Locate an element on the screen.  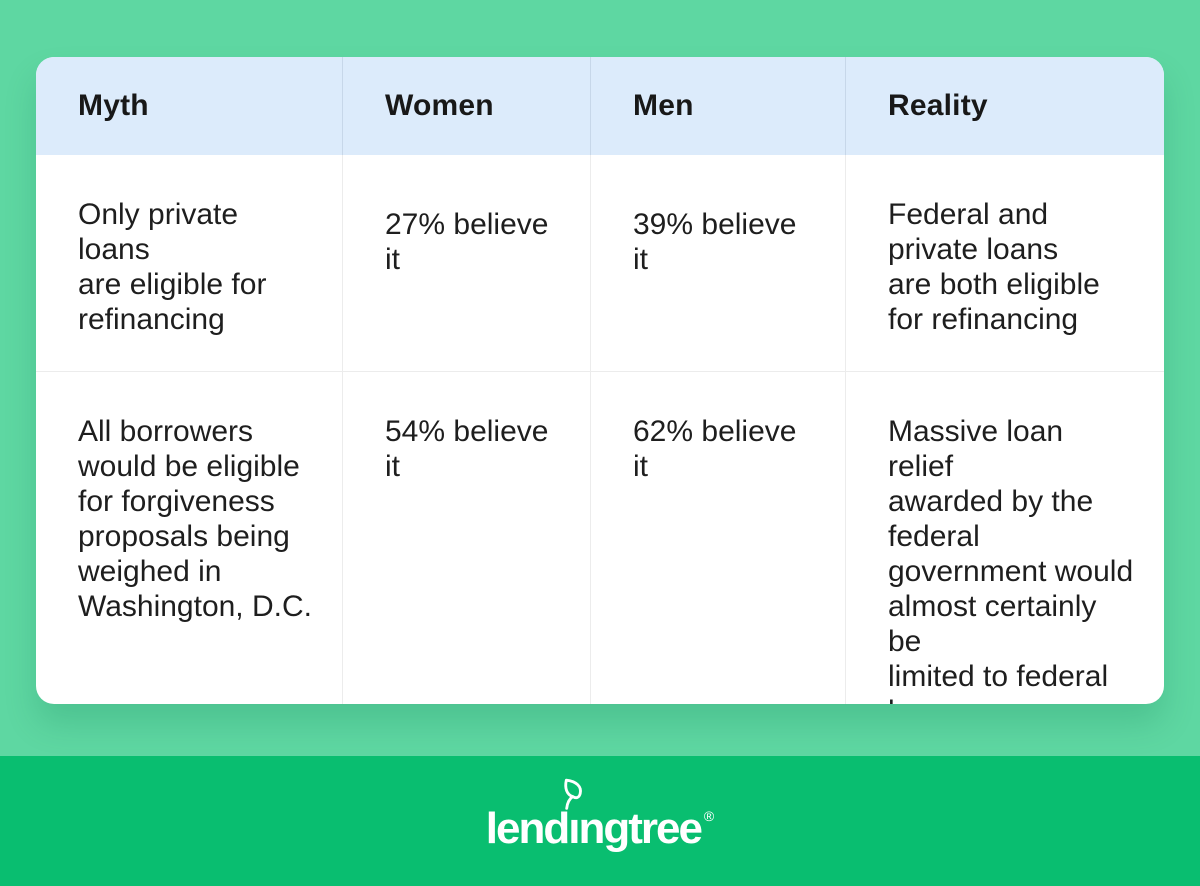
footer-band: lend ı ngtree ® is located at coordinates (600, 821).